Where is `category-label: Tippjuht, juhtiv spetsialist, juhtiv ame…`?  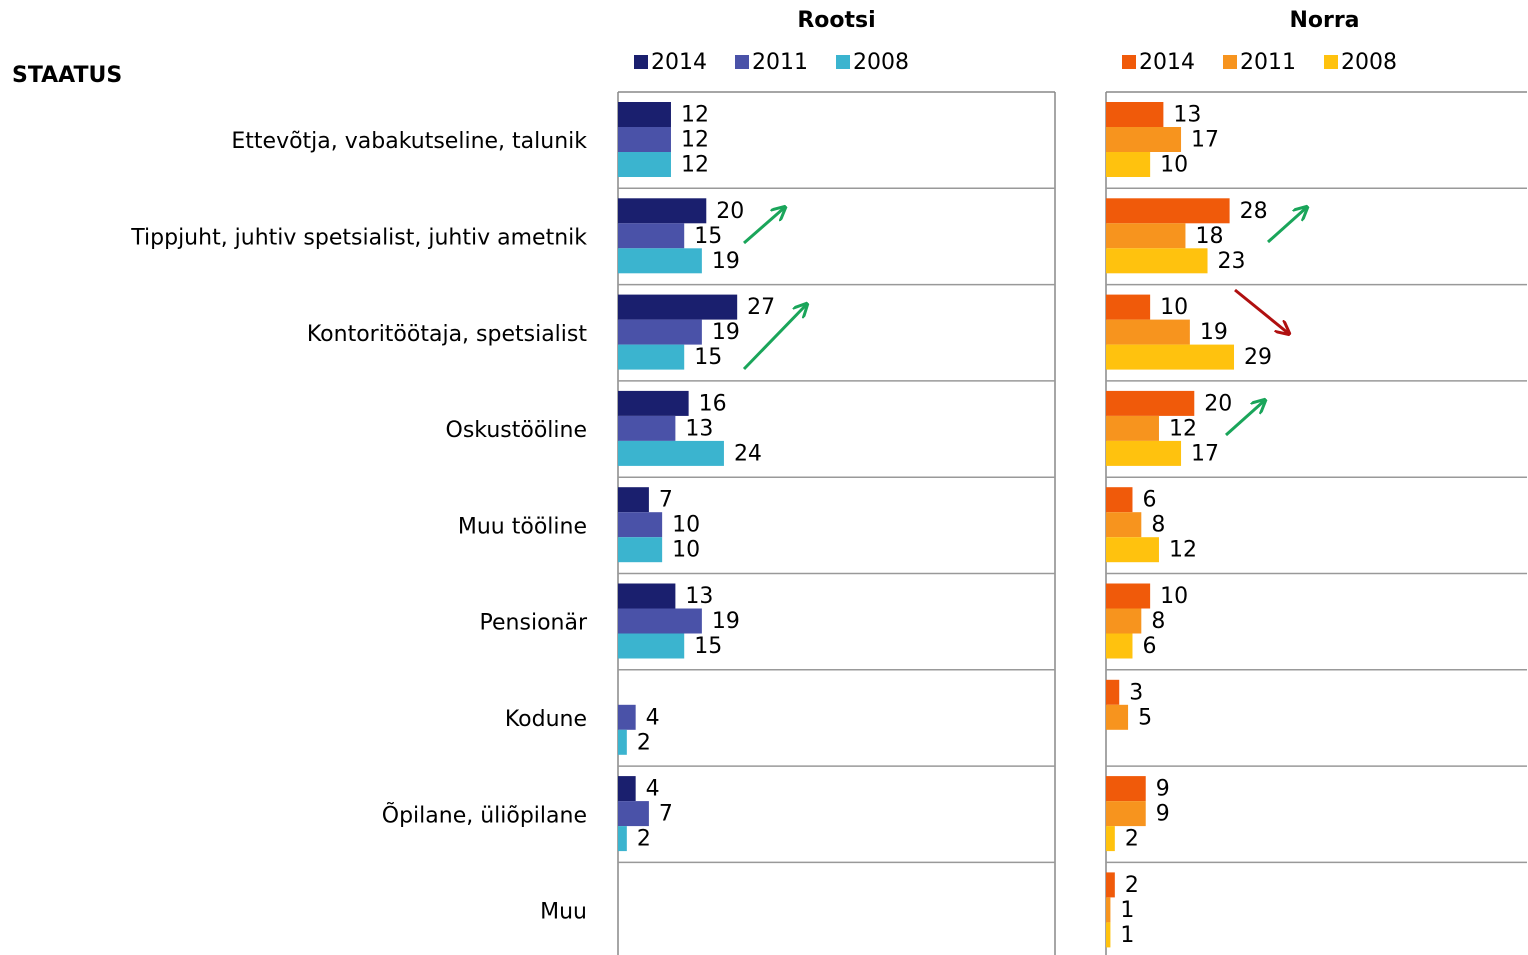 category-label: Tippjuht, juhtiv spetsialist, juhtiv ame… is located at coordinates (358, 237).